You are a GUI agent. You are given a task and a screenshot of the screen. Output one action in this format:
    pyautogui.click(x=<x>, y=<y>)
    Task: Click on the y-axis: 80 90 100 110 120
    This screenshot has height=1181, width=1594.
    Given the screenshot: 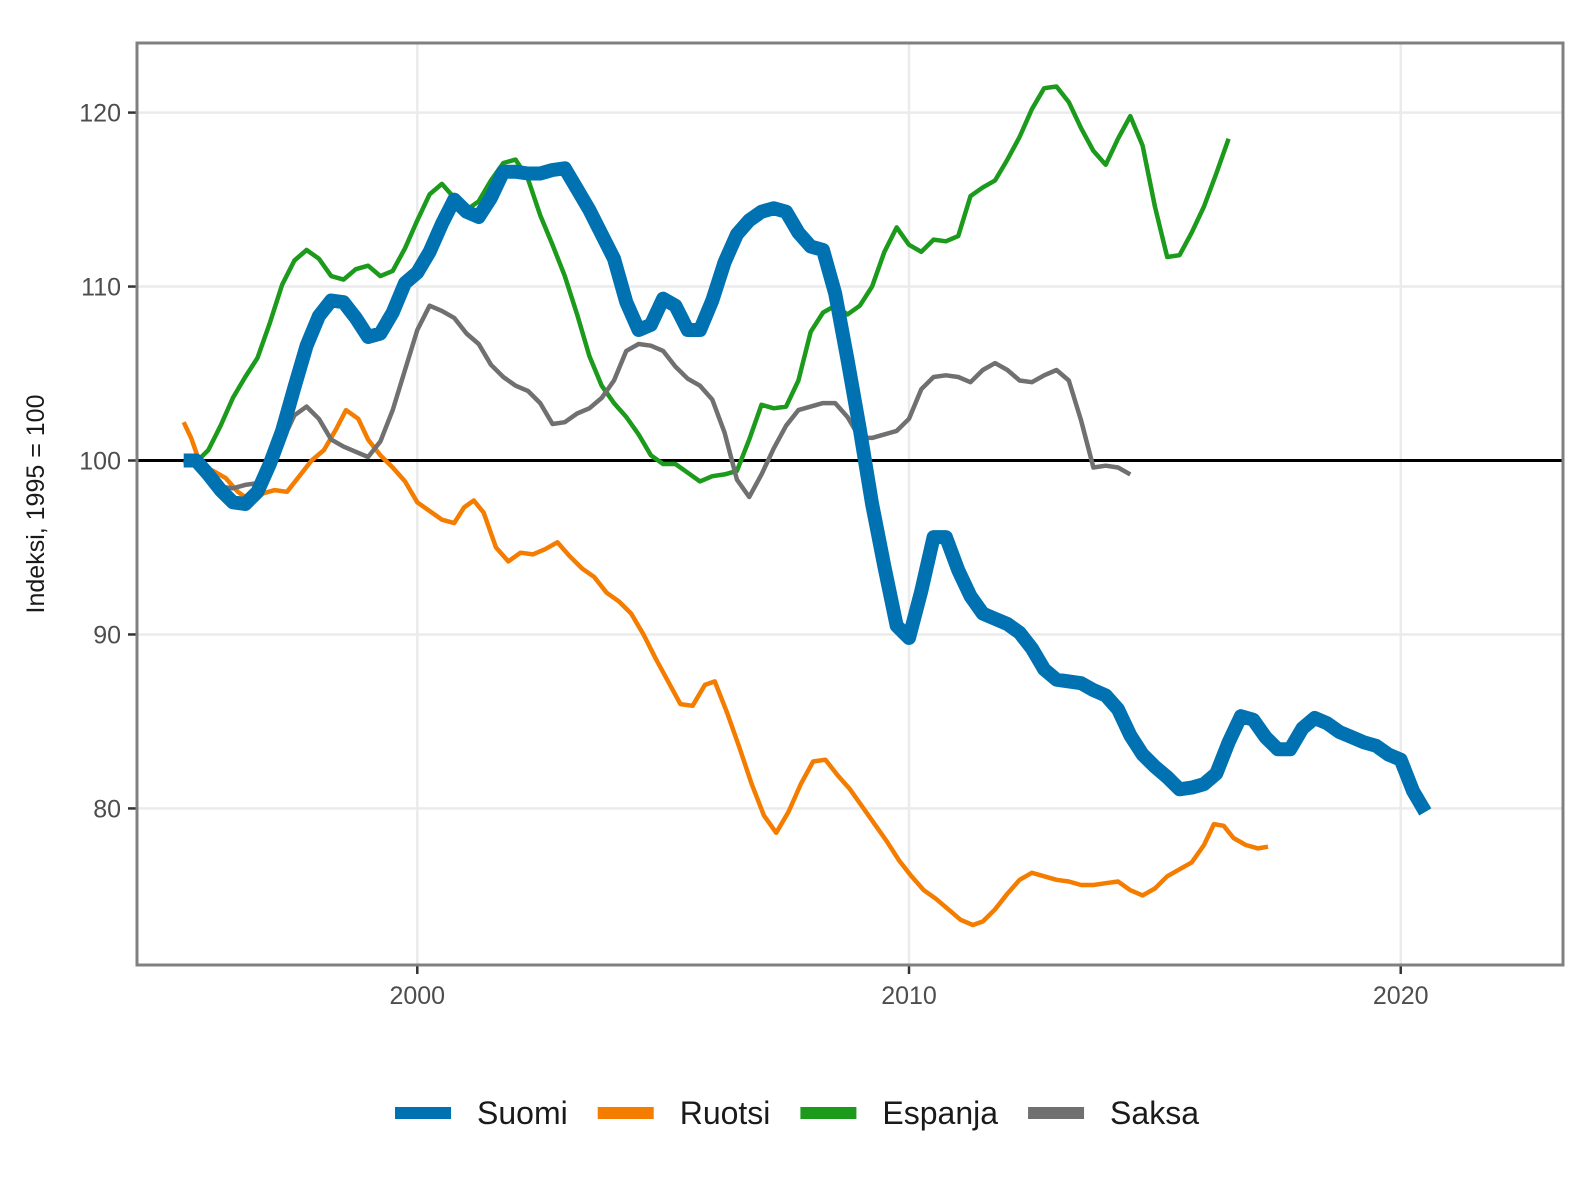 What is the action you would take?
    pyautogui.click(x=107, y=461)
    